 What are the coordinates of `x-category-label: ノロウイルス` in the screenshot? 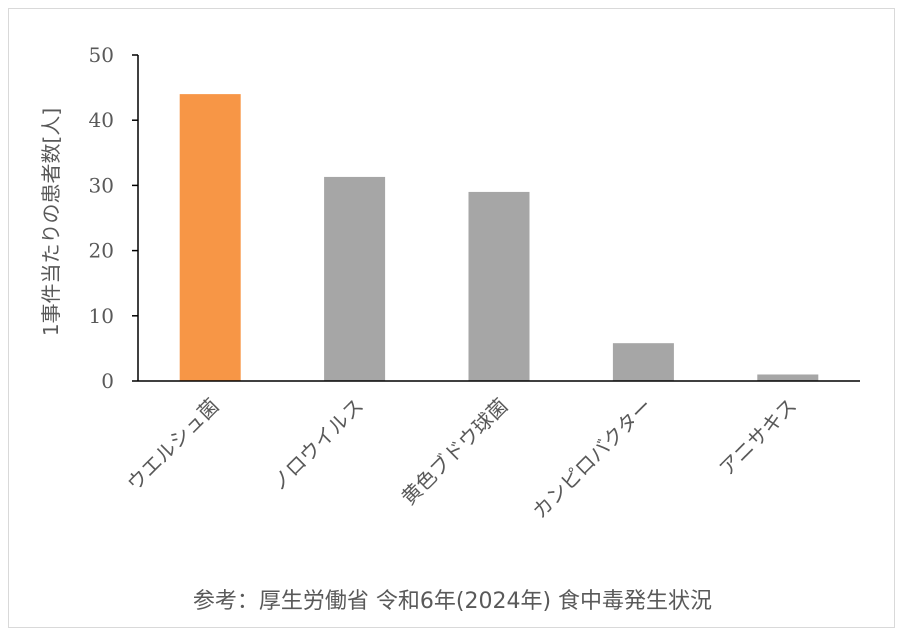 It's located at (317, 445).